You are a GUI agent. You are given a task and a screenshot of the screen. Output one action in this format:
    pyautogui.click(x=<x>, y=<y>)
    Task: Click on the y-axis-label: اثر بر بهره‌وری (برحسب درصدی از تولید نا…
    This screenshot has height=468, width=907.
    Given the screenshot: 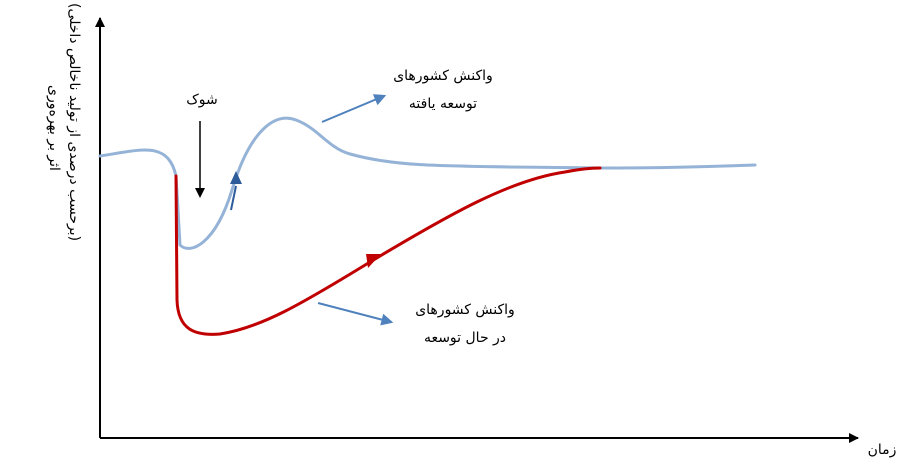 What is the action you would take?
    pyautogui.click(x=46, y=234)
    